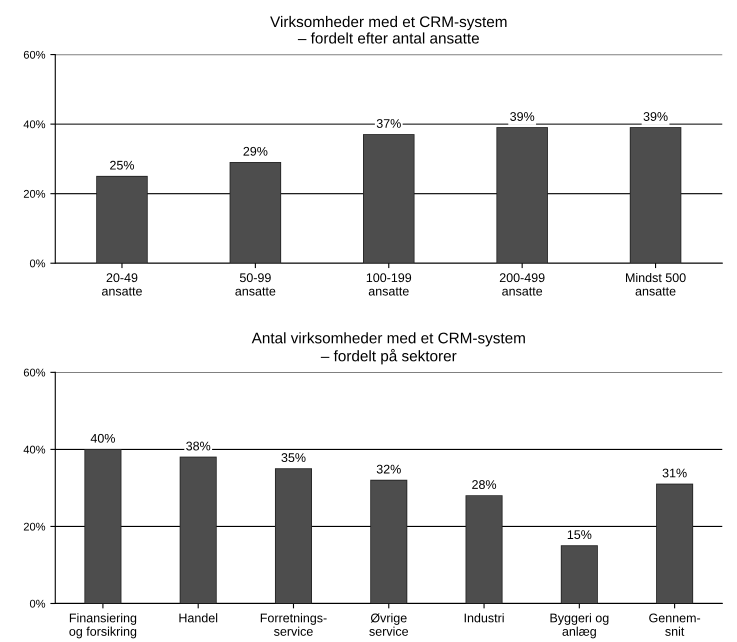 This screenshot has height=642, width=737. I want to click on x-tick-label: Byggeri og anlæg, so click(579, 625).